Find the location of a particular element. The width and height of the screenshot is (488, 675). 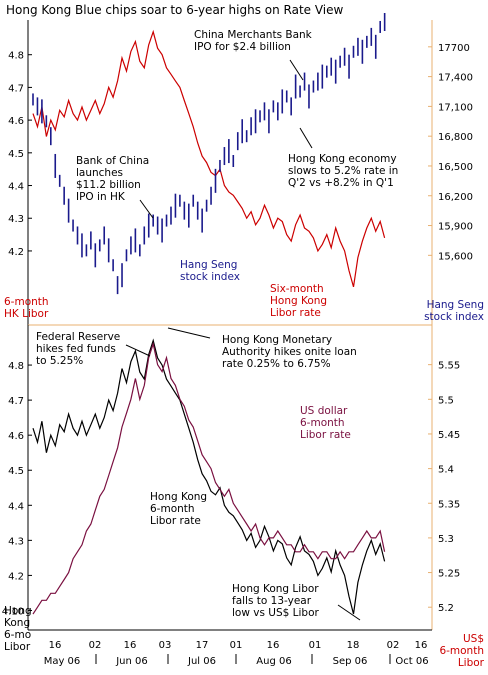

annotation-bank-of-china: Bank of China is located at coordinates (112, 161).